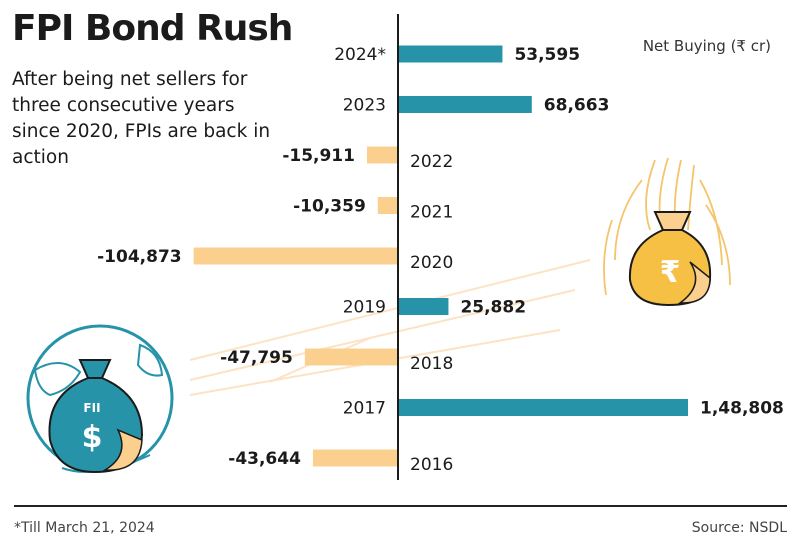  Describe the element at coordinates (139, 257) in the screenshot. I see `value-label-2020: -104,873` at that location.